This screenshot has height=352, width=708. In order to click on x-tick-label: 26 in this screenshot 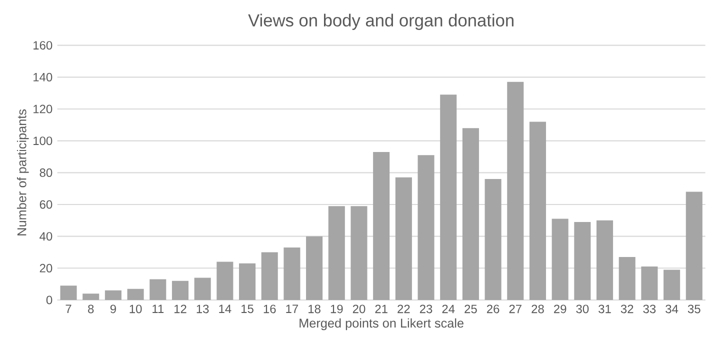, I will do `click(493, 309)`.